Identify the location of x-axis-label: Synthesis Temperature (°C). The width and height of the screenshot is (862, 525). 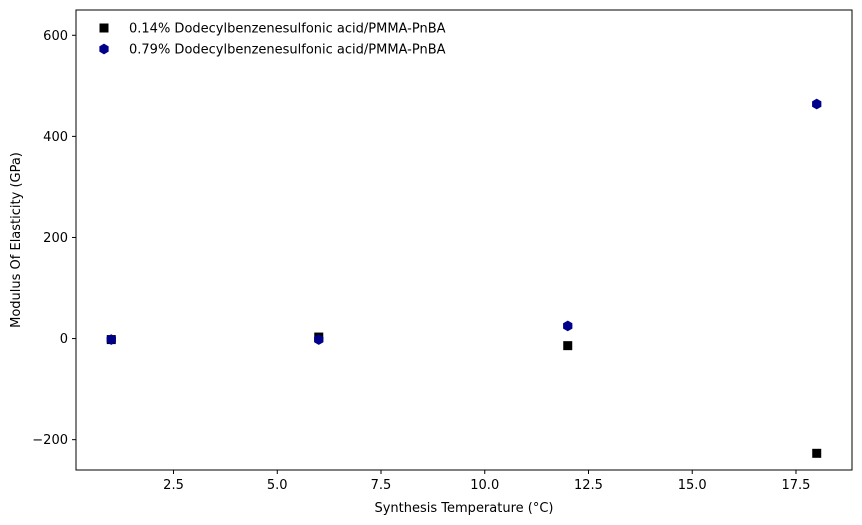
(463, 508).